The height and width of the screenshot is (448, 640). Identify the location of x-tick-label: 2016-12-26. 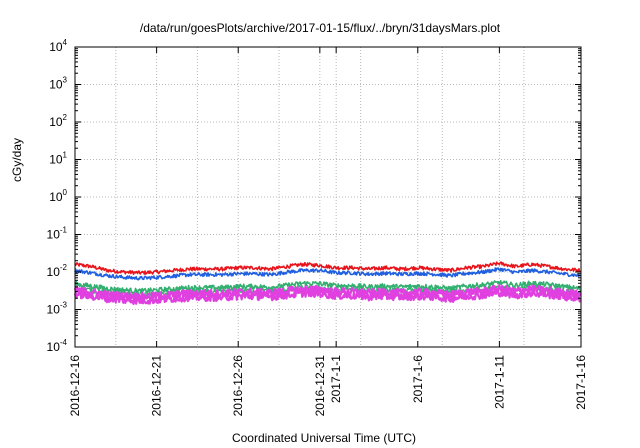
(238, 386).